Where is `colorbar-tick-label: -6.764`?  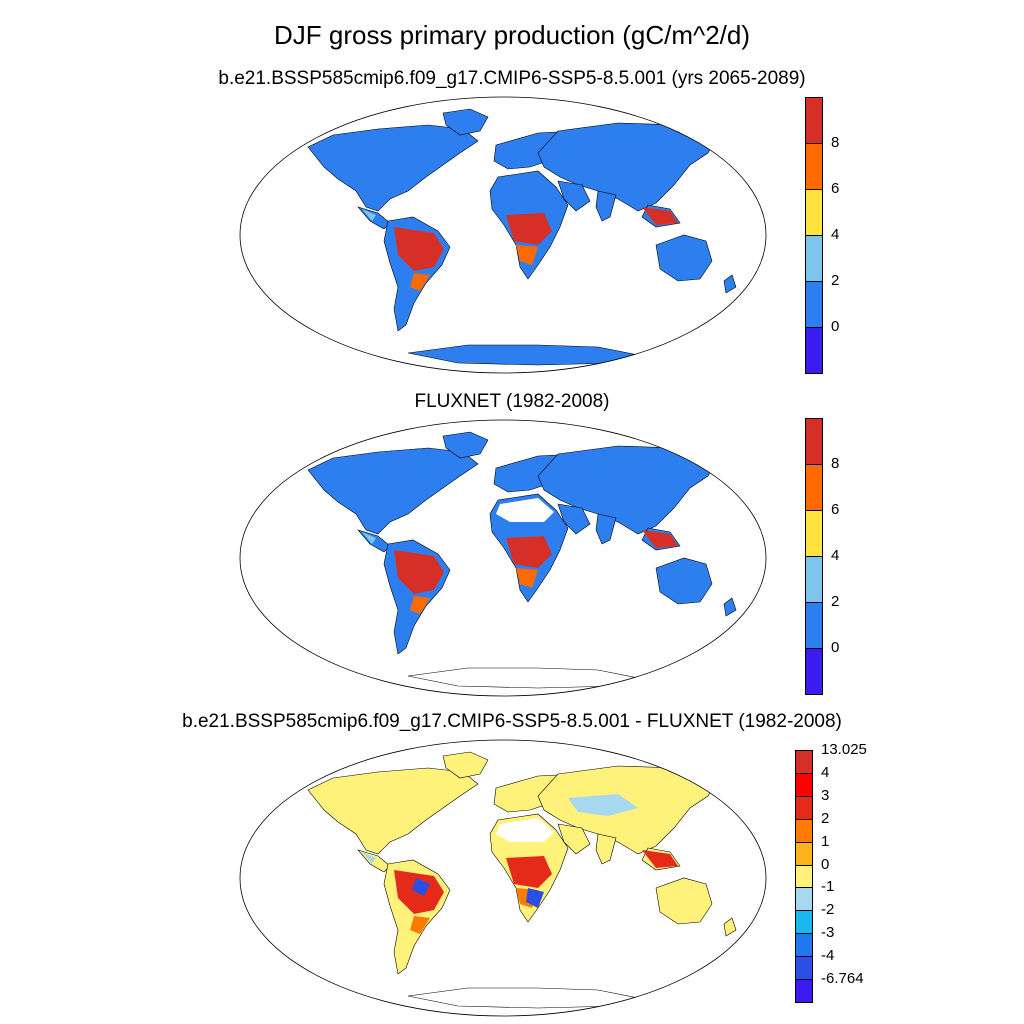 colorbar-tick-label: -6.764 is located at coordinates (842, 979).